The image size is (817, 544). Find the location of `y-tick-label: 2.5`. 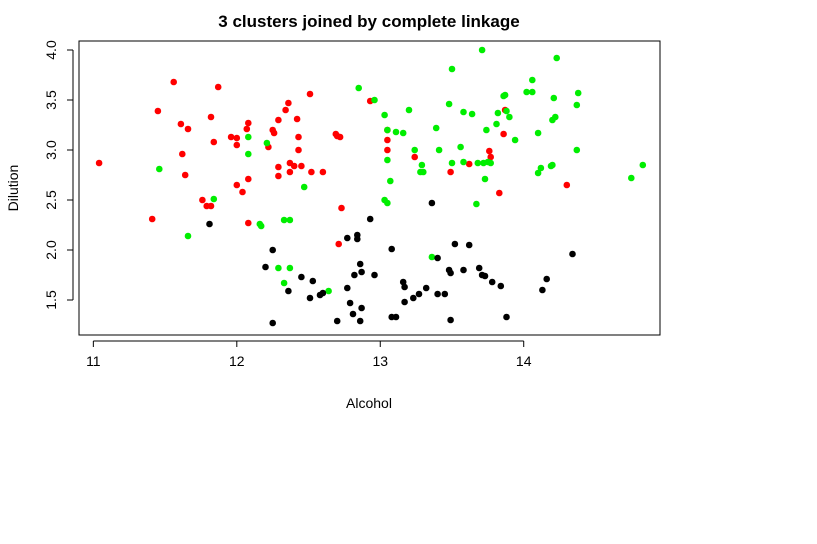

y-tick-label: 2.5 is located at coordinates (51, 200).